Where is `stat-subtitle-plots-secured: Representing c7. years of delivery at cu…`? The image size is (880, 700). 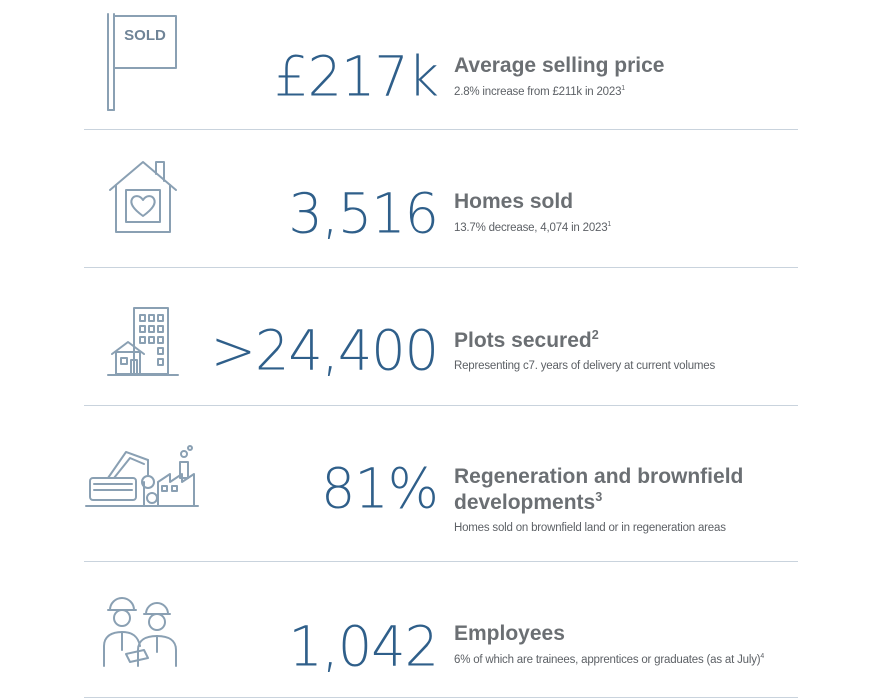
stat-subtitle-plots-secured: Representing c7. years of delivery at cu… is located at coordinates (585, 366).